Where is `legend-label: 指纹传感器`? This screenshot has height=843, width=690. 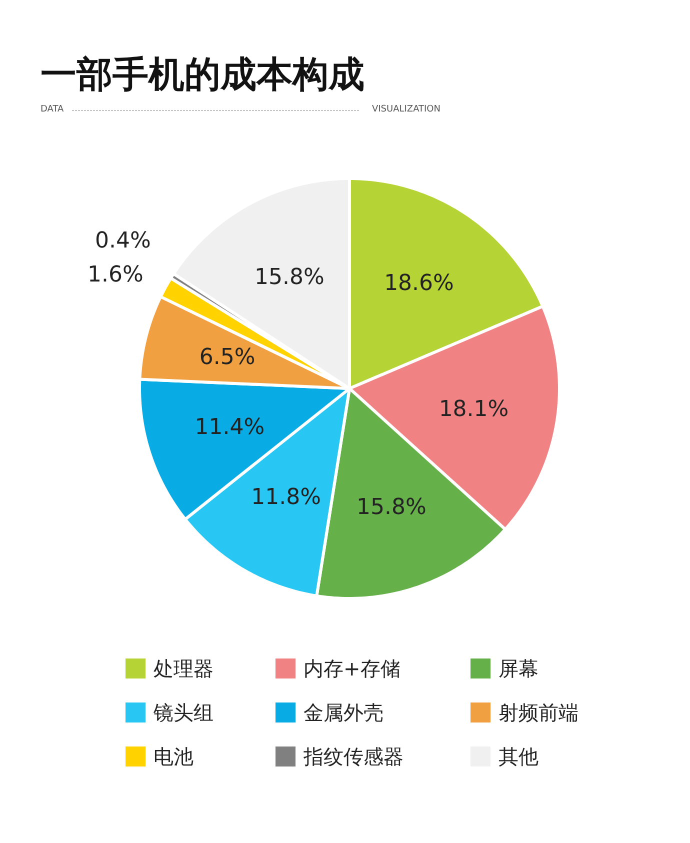
legend-label: 指纹传感器 is located at coordinates (353, 756).